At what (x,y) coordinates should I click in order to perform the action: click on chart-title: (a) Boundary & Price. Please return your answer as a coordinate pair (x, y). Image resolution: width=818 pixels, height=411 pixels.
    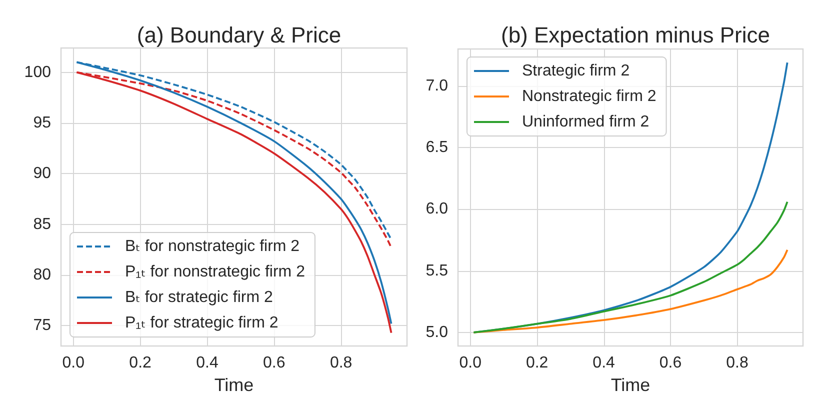
    Looking at the image, I should click on (239, 35).